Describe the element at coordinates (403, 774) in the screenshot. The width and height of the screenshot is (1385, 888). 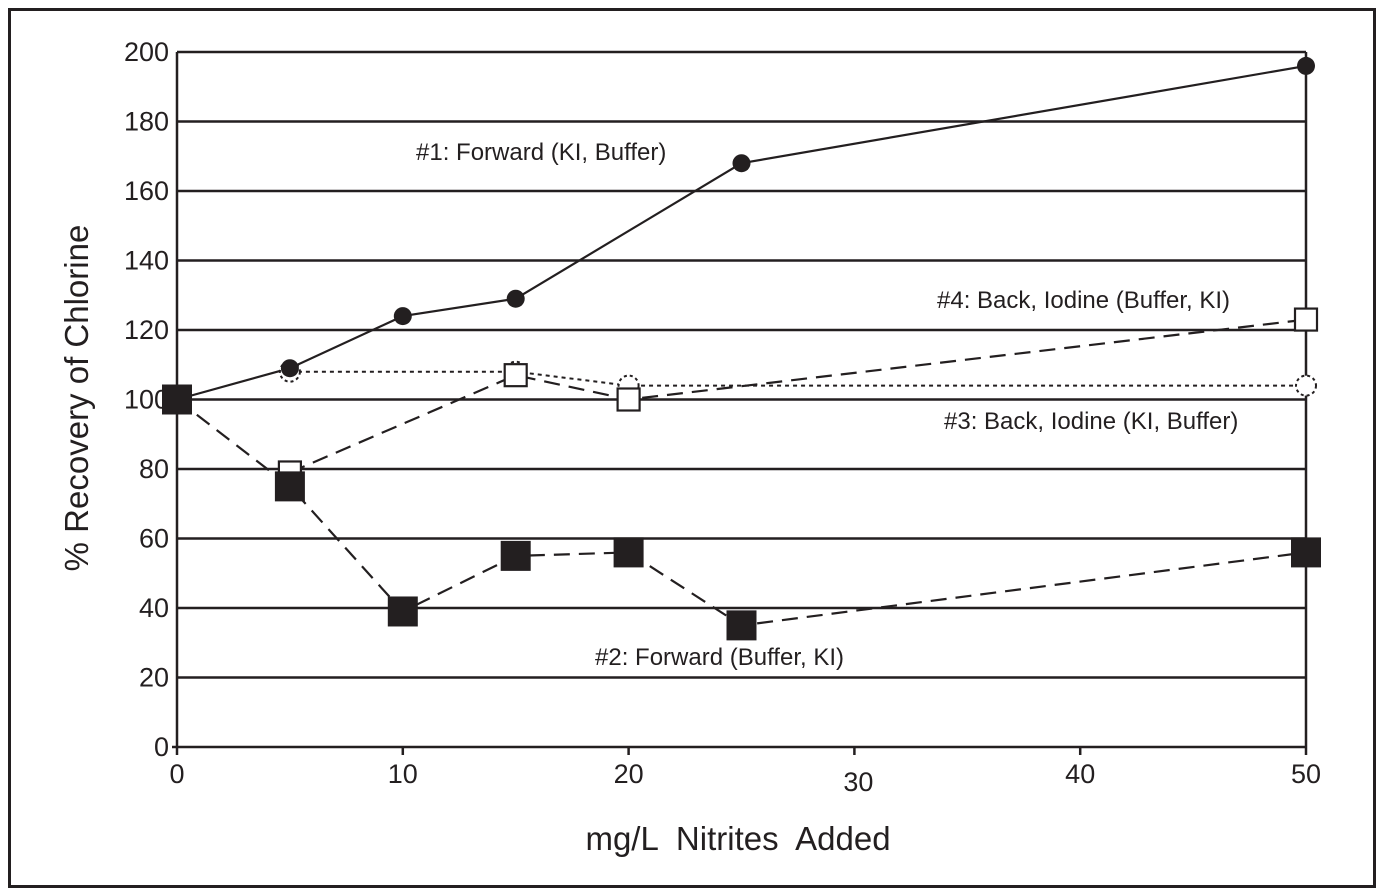
I see `x-tick-label: 10` at that location.